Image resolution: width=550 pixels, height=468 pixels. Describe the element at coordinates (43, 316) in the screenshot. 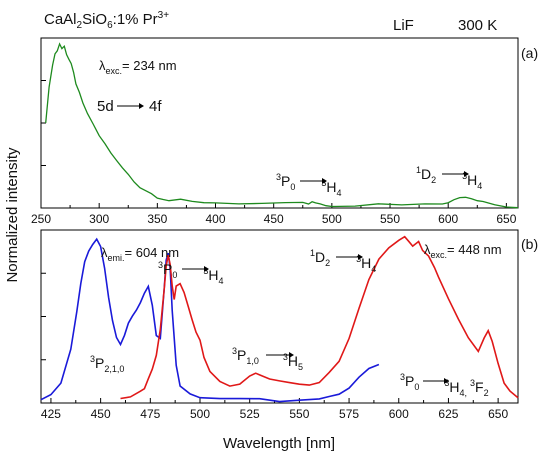

I see `panel-b-yticks` at that location.